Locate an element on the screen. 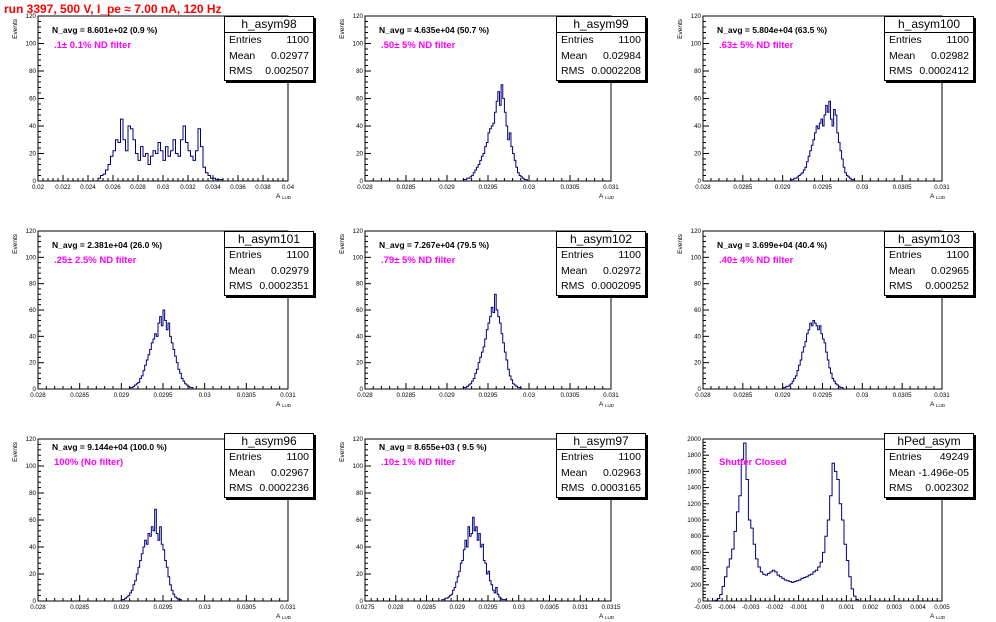 Image resolution: width=996 pixels, height=622 pixels. y-tick-label: 1200 is located at coordinates (694, 504).